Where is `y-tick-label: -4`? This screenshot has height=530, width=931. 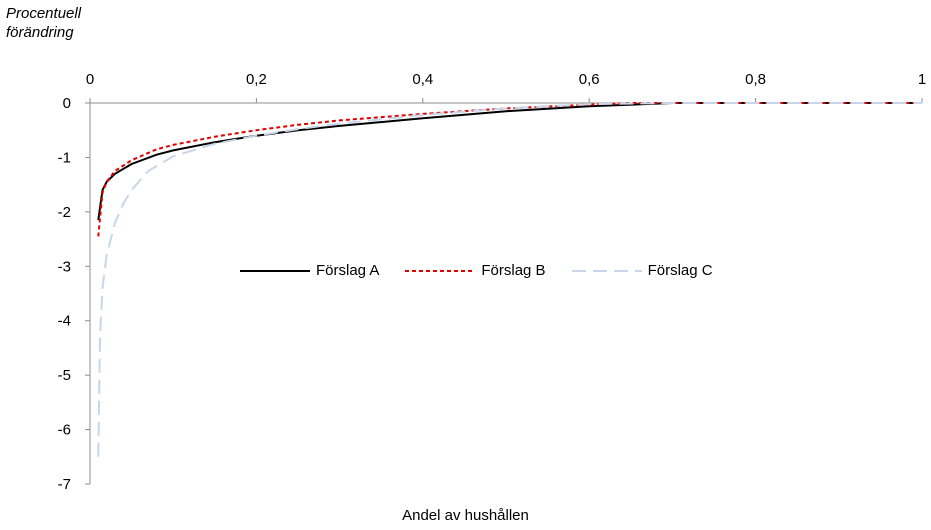
y-tick-label: -4 is located at coordinates (64, 321).